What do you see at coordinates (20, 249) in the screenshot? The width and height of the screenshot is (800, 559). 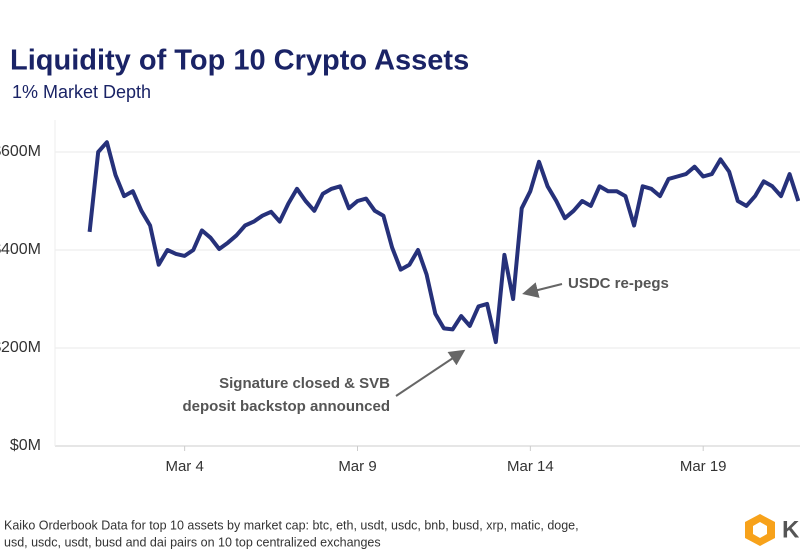 I see `y-tick-label: $400M` at bounding box center [20, 249].